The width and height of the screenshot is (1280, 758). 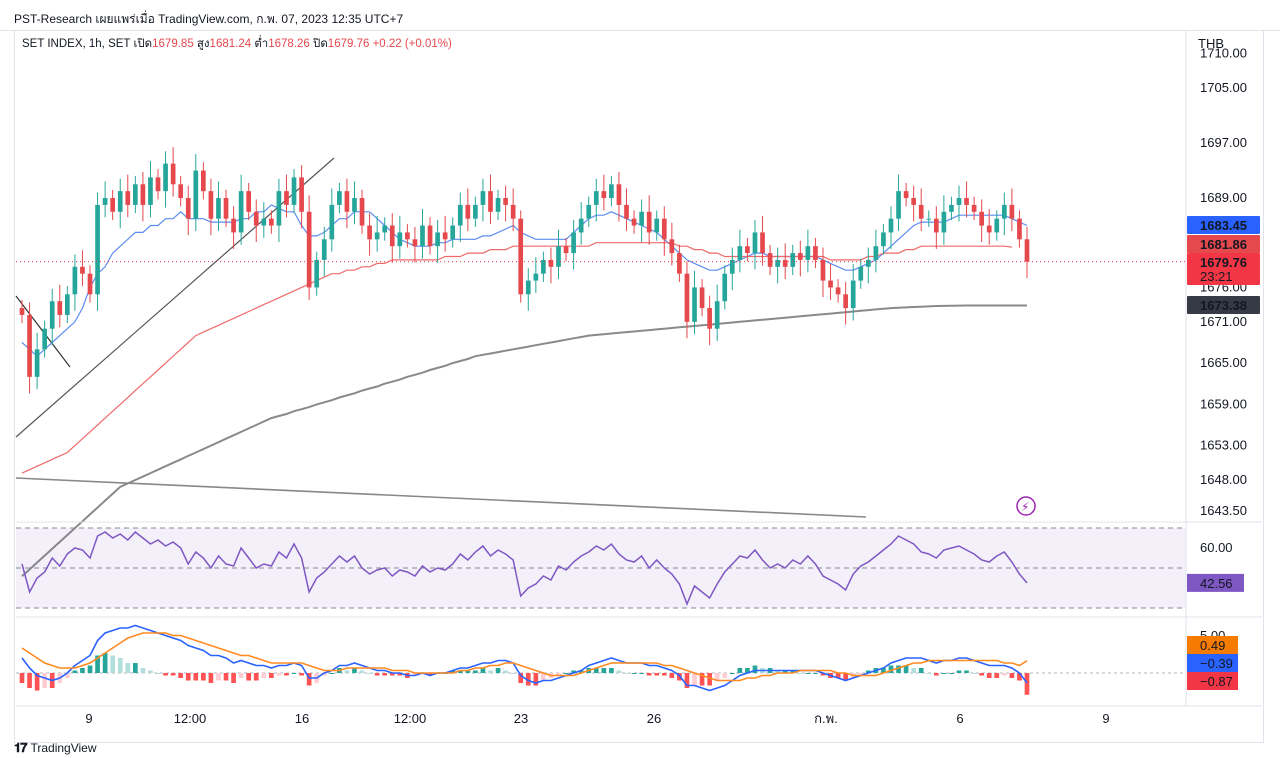 What do you see at coordinates (1216, 681) in the screenshot?
I see `macd-value-text: −0.87` at bounding box center [1216, 681].